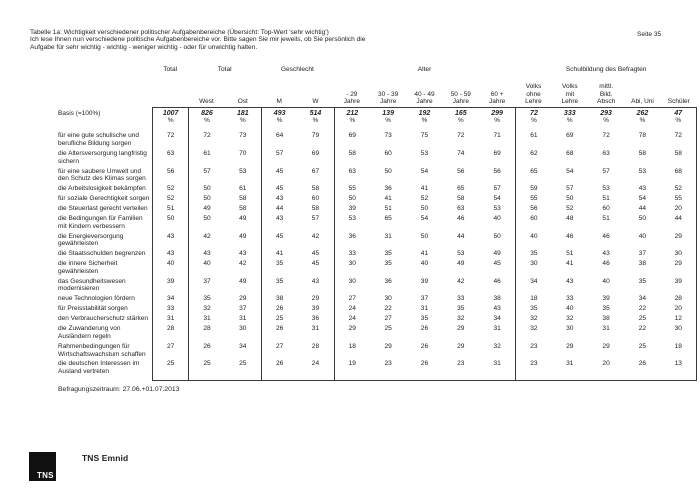  Describe the element at coordinates (424, 139) in the screenshot. I see `row-values: 72 72 73 64 79 69 73 75 72 71 61 69 72 78 72` at that location.